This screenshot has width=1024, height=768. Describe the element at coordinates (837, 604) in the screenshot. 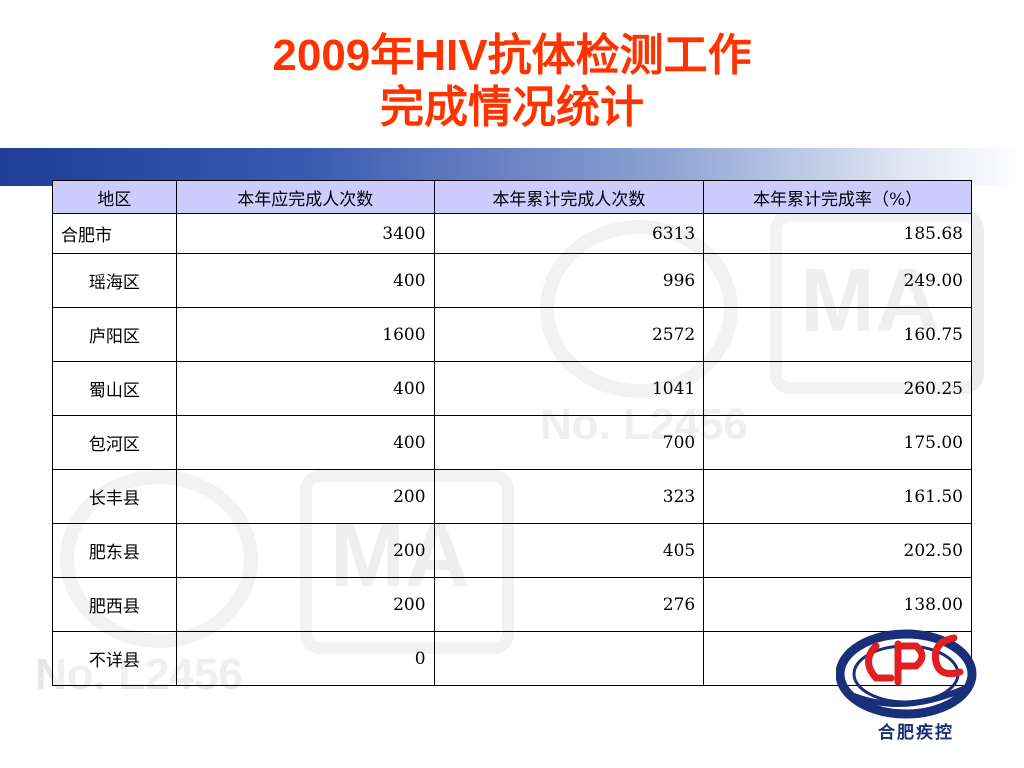

I see `cell-rate: 138.00` at that location.